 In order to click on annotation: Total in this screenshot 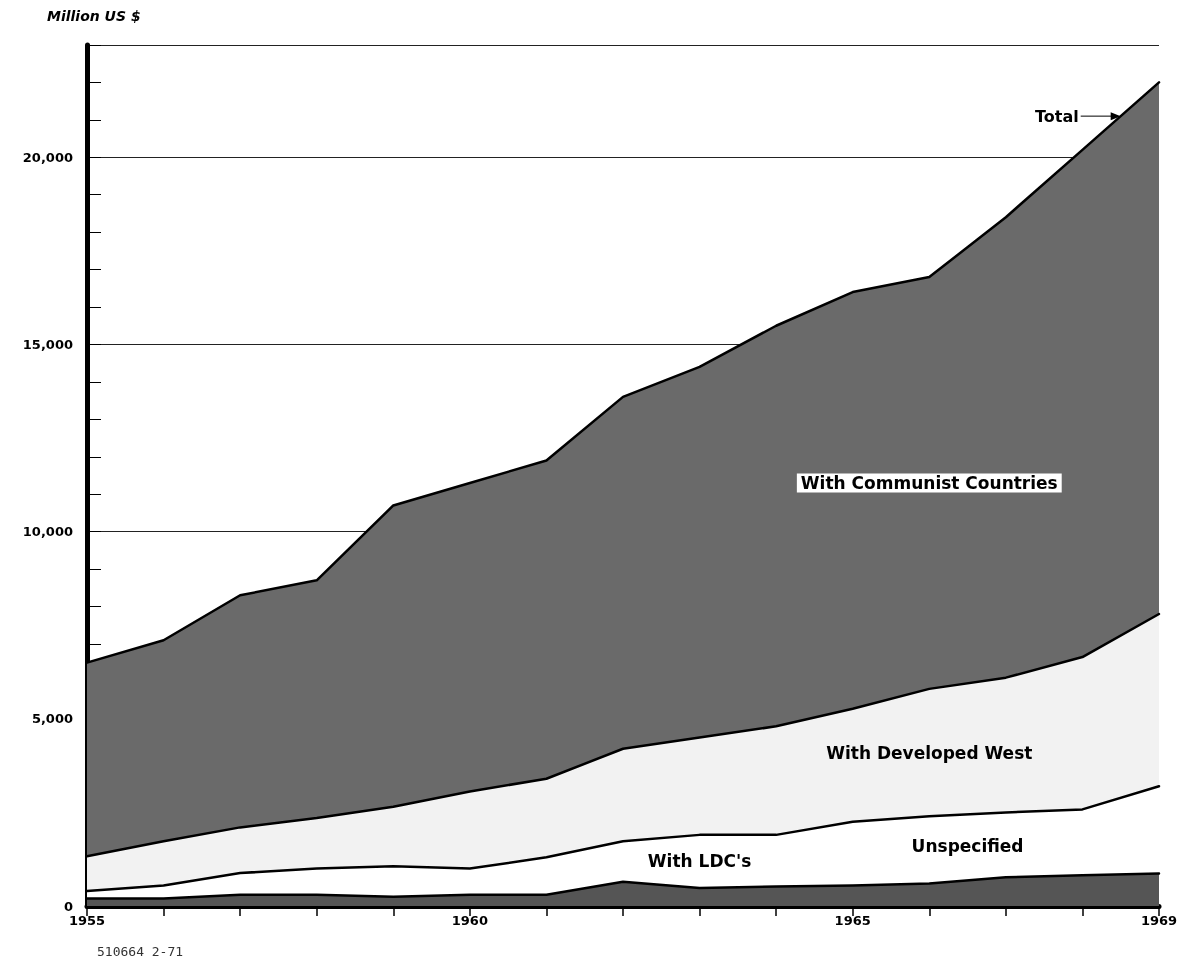, I will do `click(1057, 116)`.